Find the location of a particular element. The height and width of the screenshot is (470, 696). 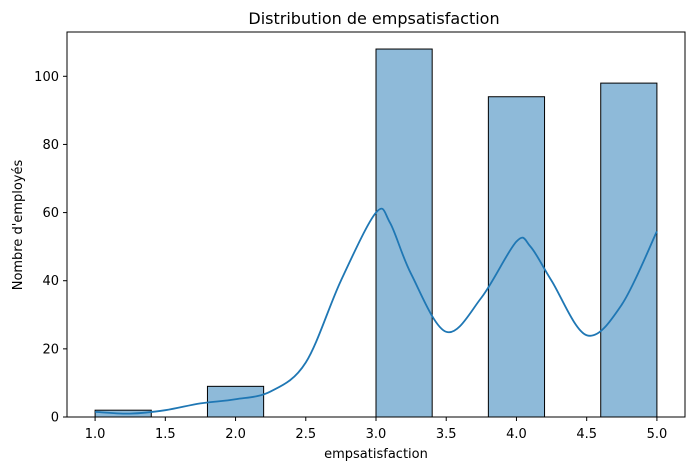

y-tick-label-4: 80 is located at coordinates (50, 145).